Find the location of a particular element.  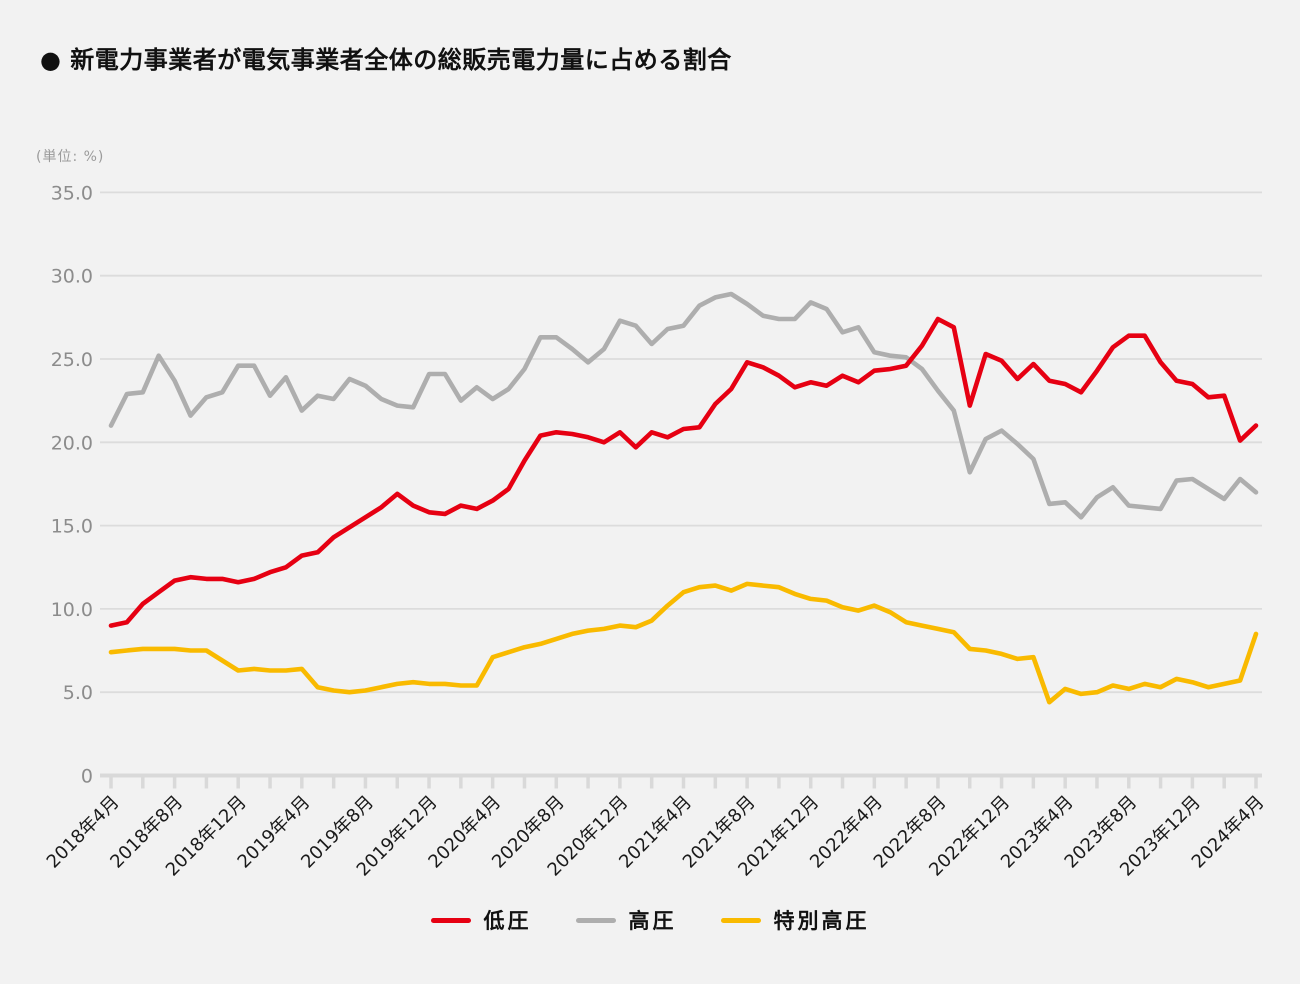

y-axis-tick-label: 20.0 is located at coordinates (72, 443).